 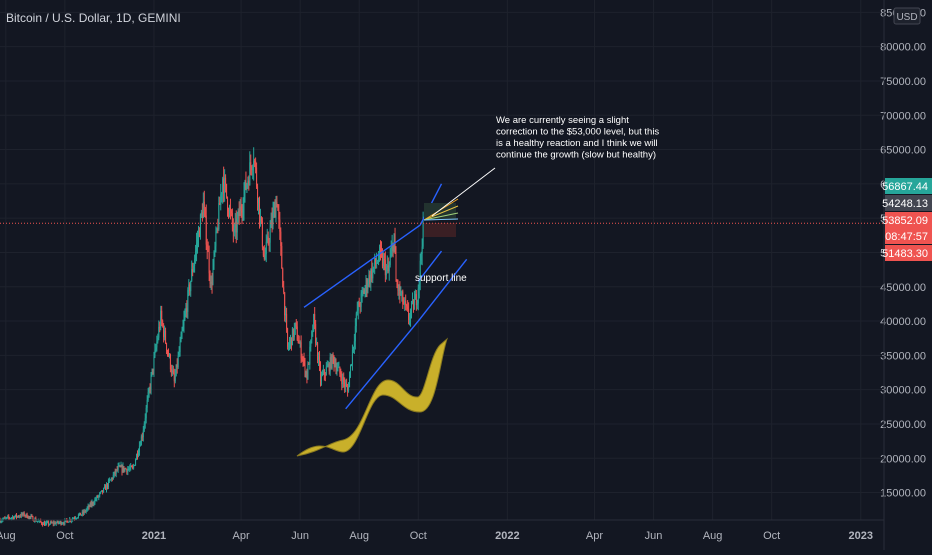 I want to click on price-label: 08:47:57, so click(x=908, y=236).